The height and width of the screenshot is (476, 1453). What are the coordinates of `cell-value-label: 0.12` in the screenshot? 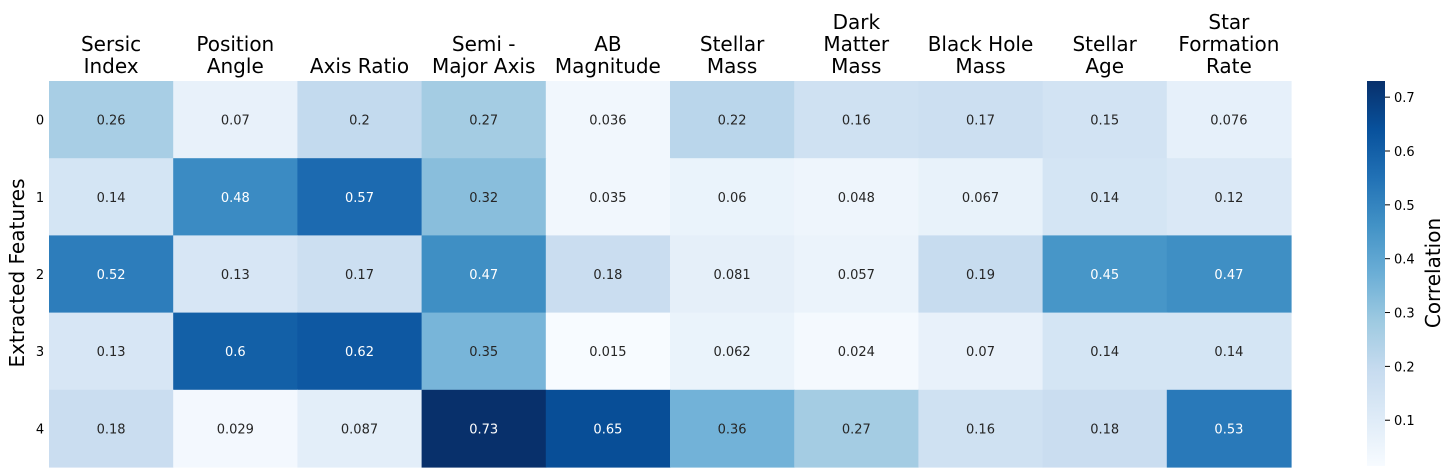 It's located at (1228, 198).